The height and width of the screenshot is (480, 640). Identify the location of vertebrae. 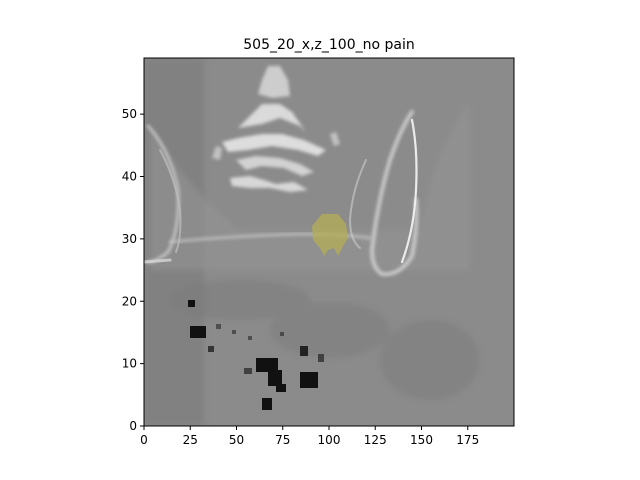
(276, 129).